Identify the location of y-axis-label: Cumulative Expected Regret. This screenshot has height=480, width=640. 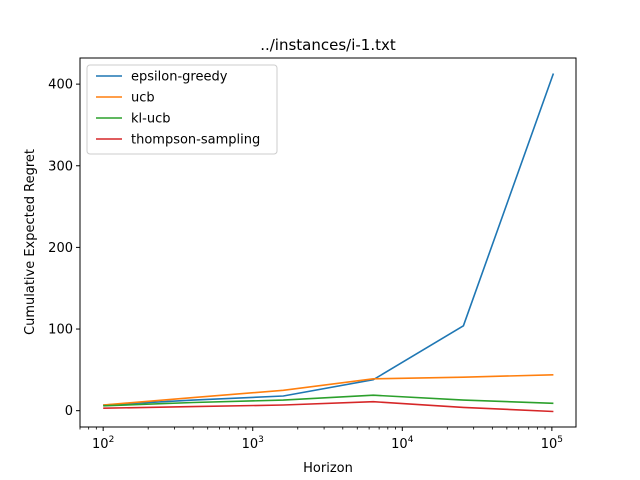
(30, 242).